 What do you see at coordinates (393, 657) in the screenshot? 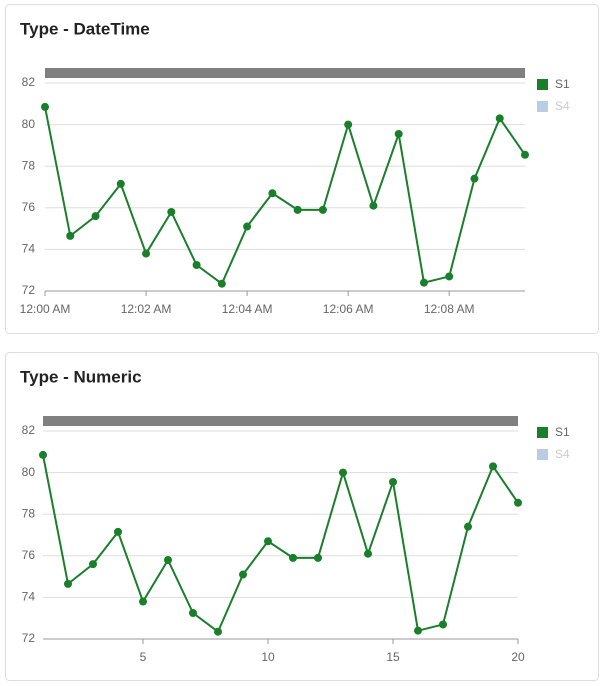
I see `x-tick-label: 15` at bounding box center [393, 657].